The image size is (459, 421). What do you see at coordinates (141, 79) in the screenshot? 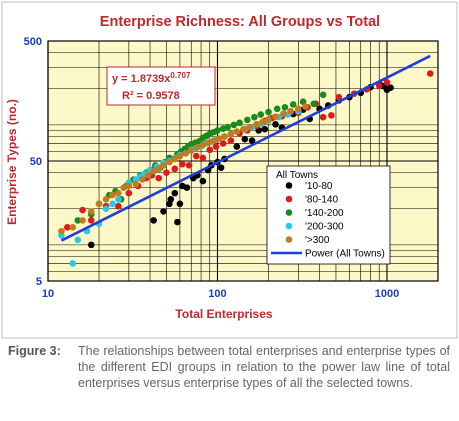
I see `equation-base: y = 1.8739x` at bounding box center [141, 79].